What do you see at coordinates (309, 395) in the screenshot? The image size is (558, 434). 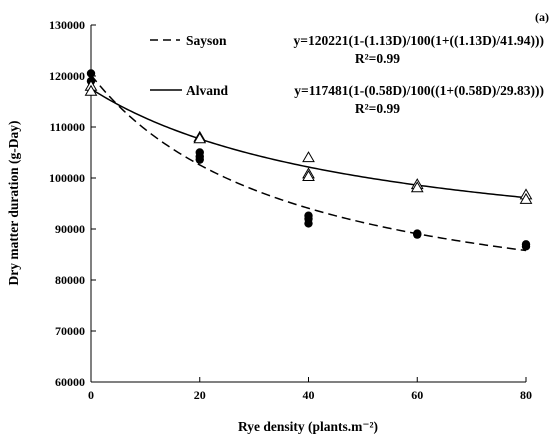 I see `x-tick-label: 40` at bounding box center [309, 395].